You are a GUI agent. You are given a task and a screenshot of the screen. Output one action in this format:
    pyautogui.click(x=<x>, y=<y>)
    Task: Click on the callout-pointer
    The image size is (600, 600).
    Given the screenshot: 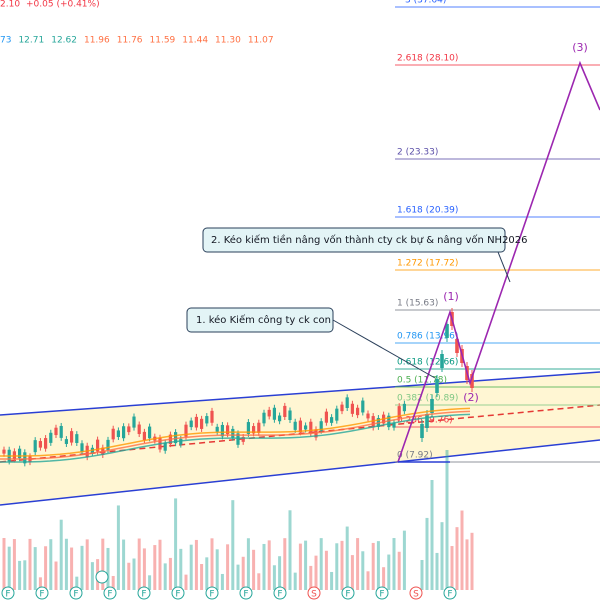 What is the action you would take?
    pyautogui.click(x=504, y=267)
    